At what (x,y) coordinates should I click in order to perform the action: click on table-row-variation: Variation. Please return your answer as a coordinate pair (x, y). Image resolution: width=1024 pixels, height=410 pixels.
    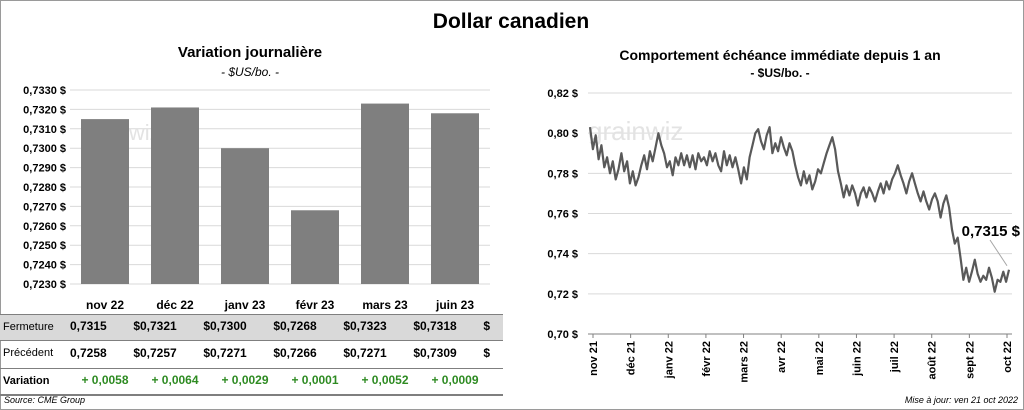
    Looking at the image, I should click on (251, 382).